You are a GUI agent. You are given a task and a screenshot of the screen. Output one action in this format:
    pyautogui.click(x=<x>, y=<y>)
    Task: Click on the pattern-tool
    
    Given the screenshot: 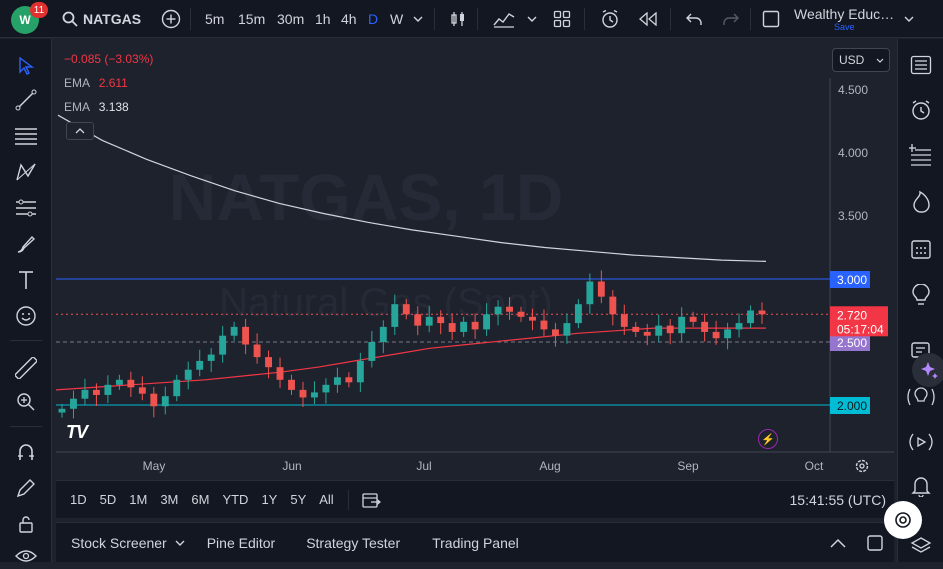 What is the action you would take?
    pyautogui.click(x=26, y=172)
    